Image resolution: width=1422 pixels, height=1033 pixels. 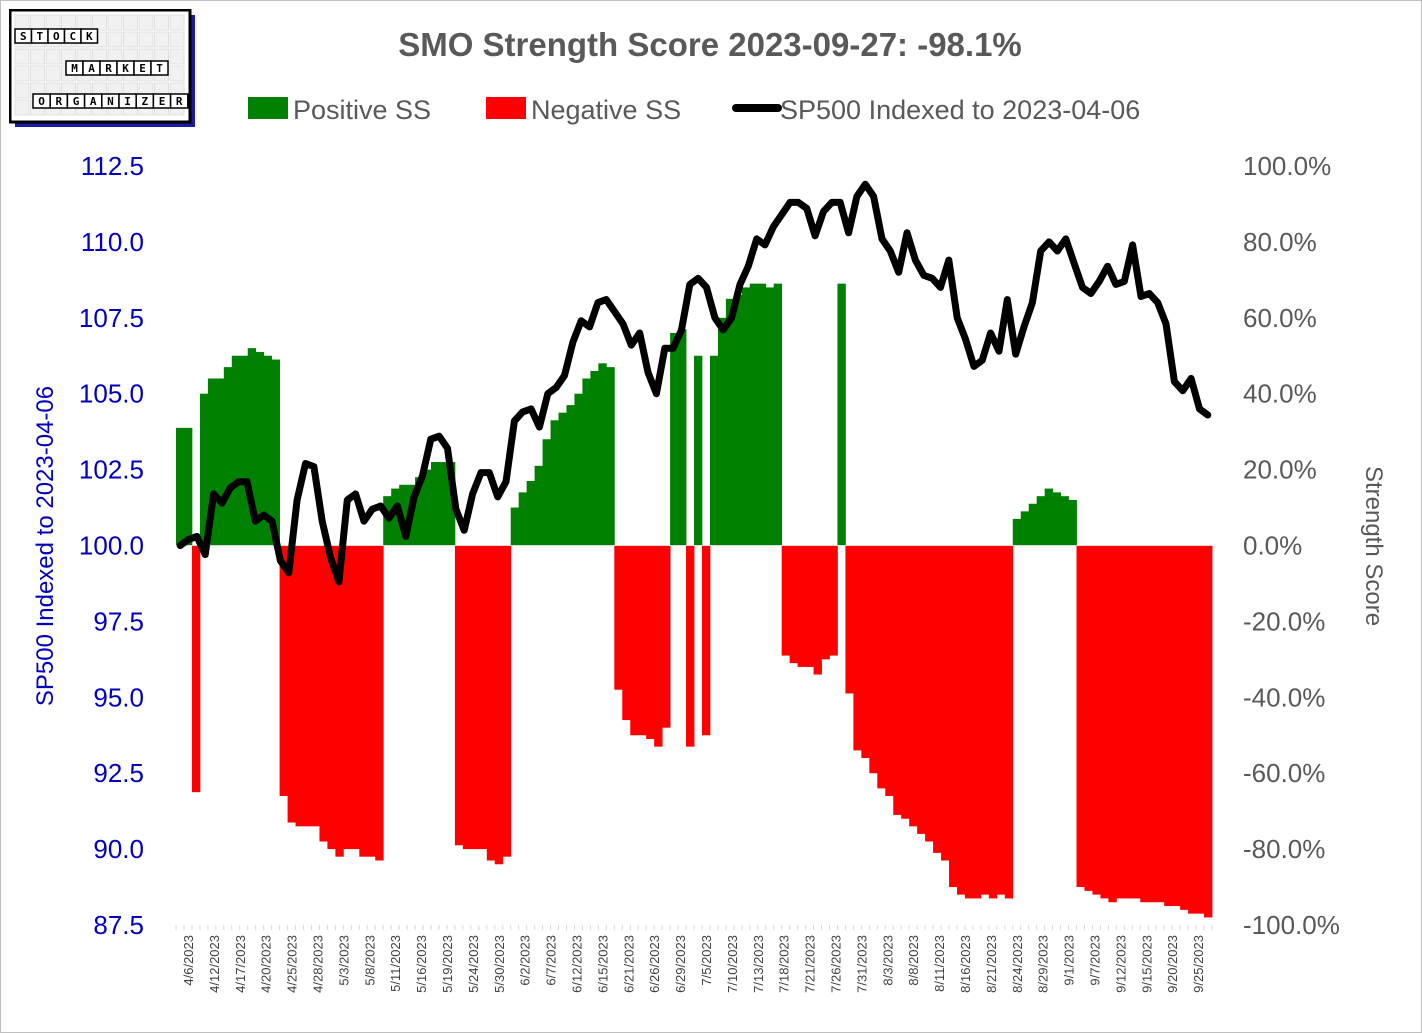 What do you see at coordinates (965, 964) in the screenshot?
I see `x-tick-label: 8/16/2023` at bounding box center [965, 964].